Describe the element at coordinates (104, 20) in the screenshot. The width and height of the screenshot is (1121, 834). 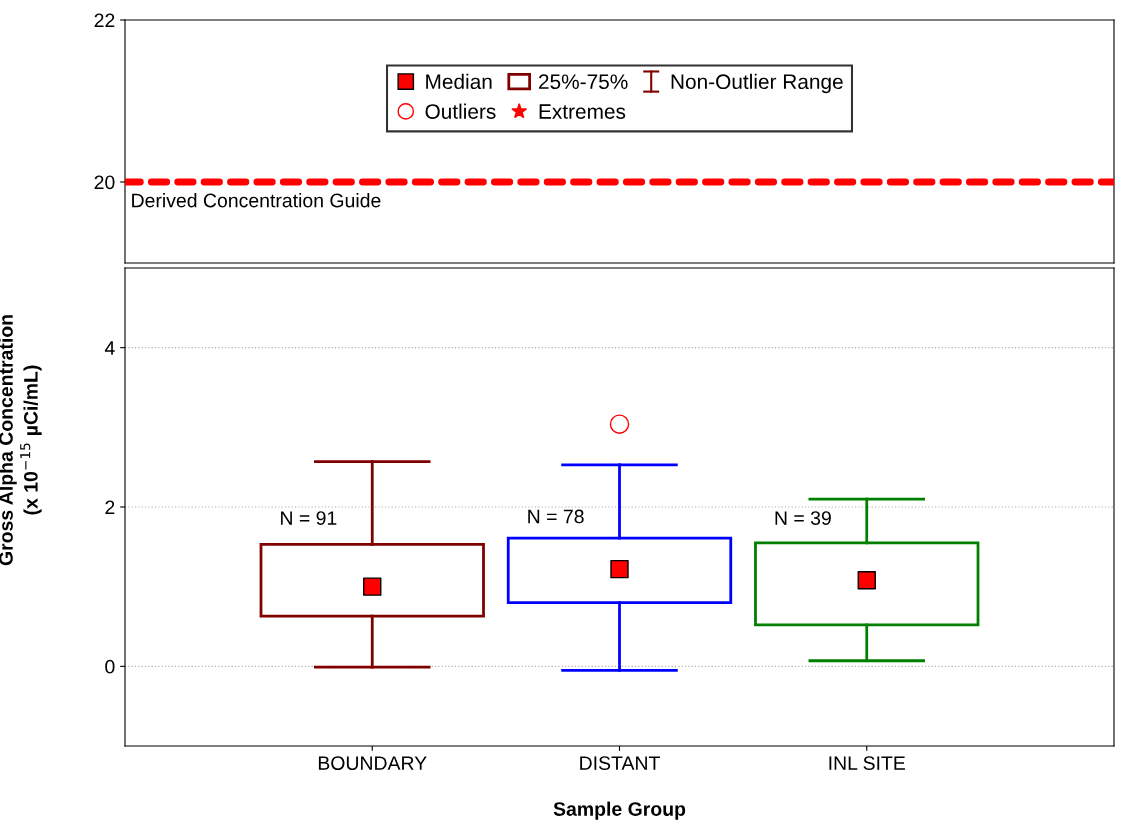
I see `y-tick-label: 22` at that location.